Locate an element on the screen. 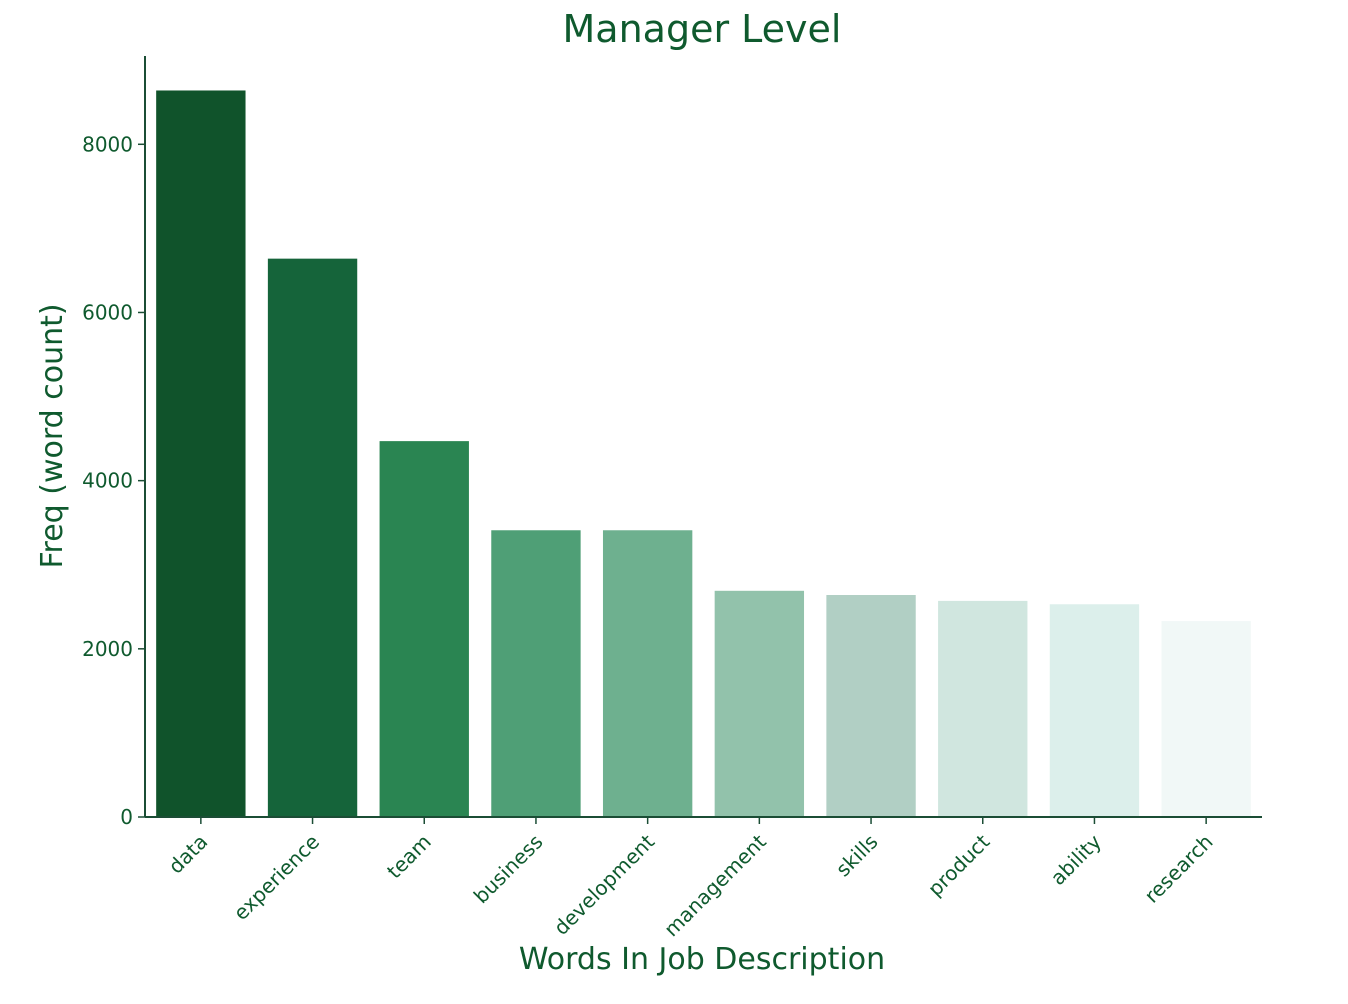 The height and width of the screenshot is (1004, 1348). x-axis-label: Words In Job Description is located at coordinates (702, 959).